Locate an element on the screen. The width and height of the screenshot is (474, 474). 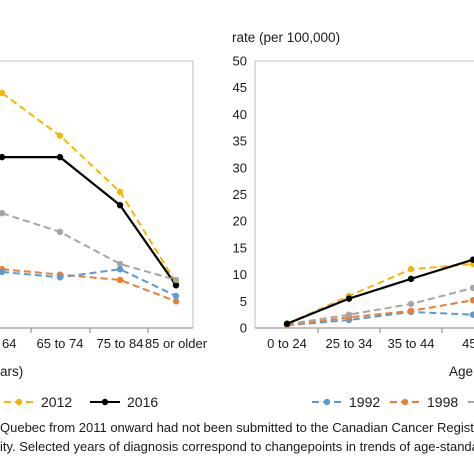
x-tick-label: 45 t is located at coordinates (468, 343).